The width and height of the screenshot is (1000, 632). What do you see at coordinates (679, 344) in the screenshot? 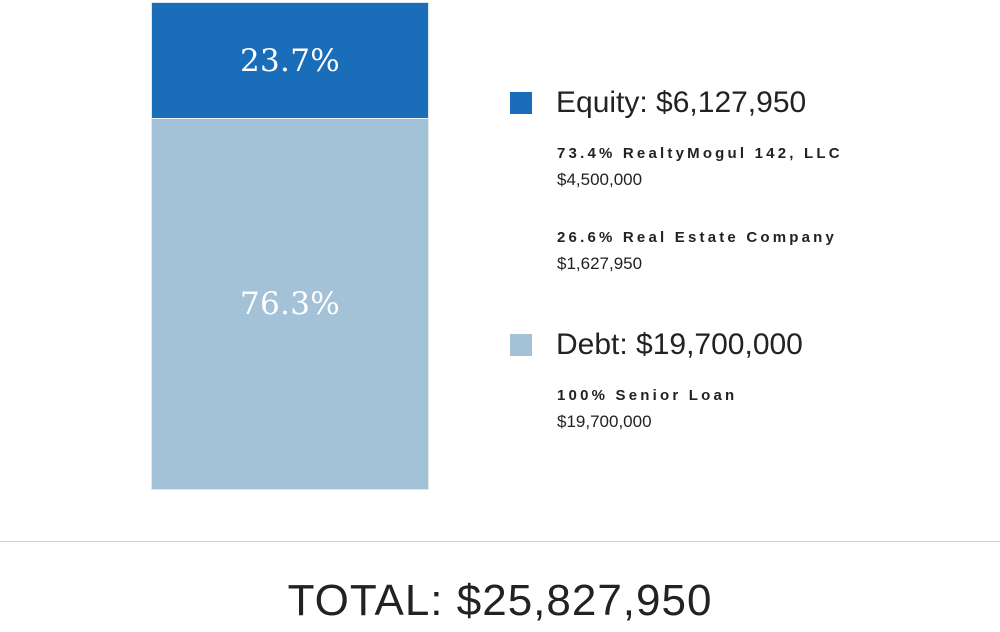
I see `debt-legend-title: Debt: $19,700,000` at bounding box center [679, 344].